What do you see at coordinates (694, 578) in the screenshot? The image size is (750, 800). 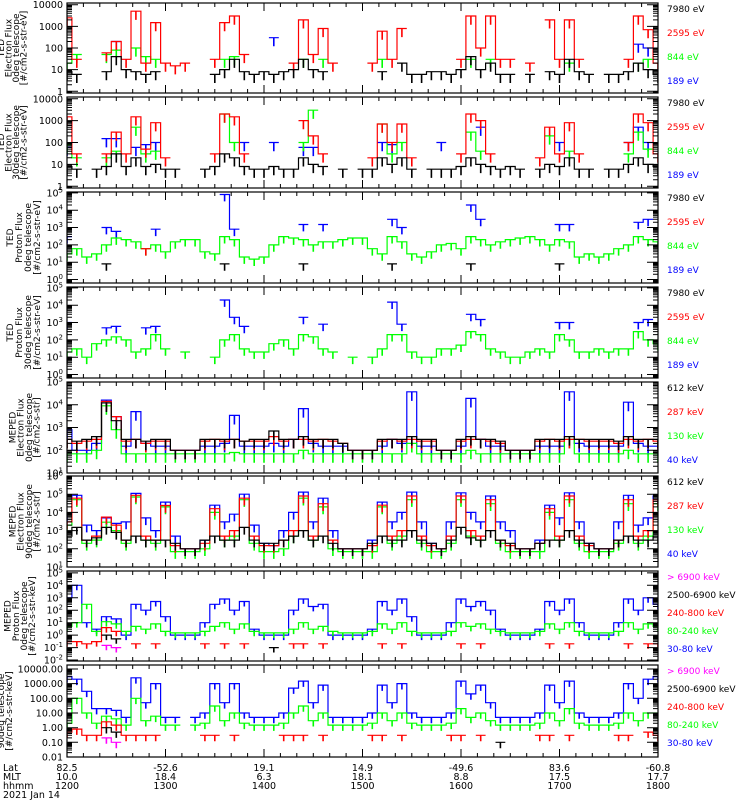 I see `legend-entry: > 6900 keV` at bounding box center [694, 578].